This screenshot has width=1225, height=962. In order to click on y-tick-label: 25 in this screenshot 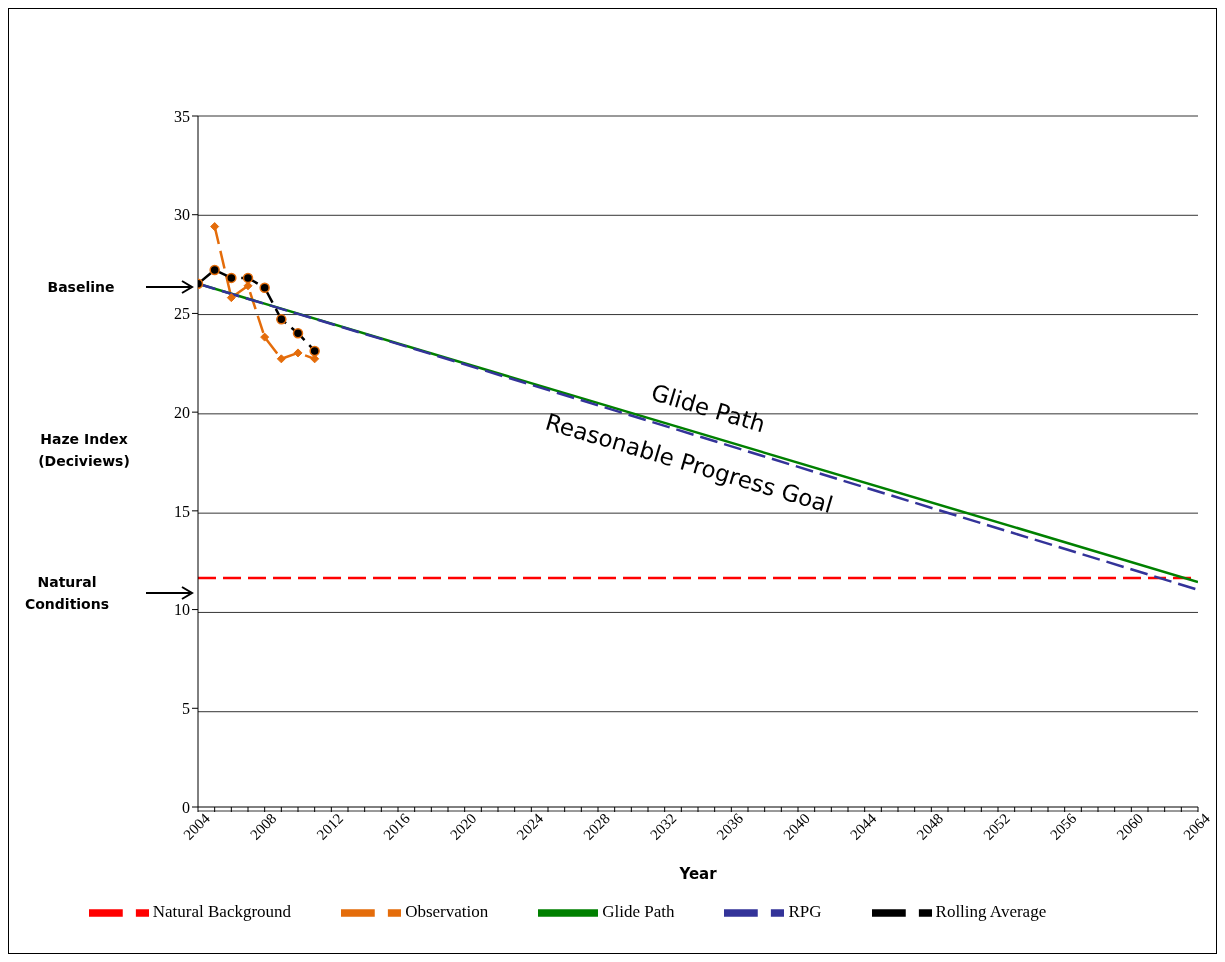, I will do `click(182, 314)`.